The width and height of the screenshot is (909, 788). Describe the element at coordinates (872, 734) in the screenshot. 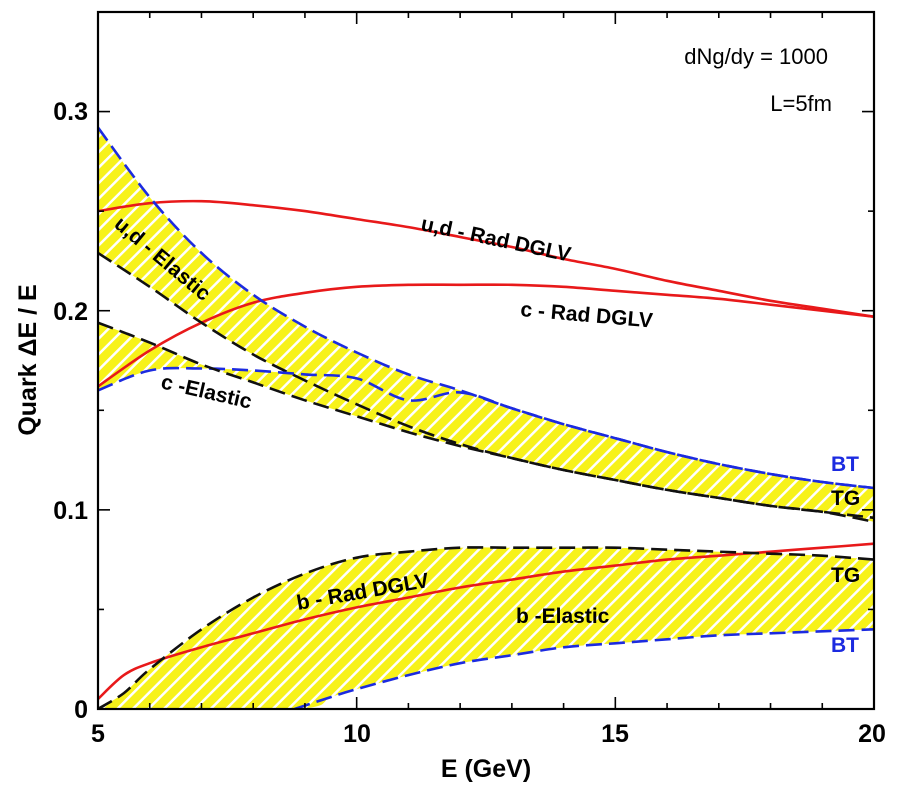

I see `x-tick-label: 20` at that location.